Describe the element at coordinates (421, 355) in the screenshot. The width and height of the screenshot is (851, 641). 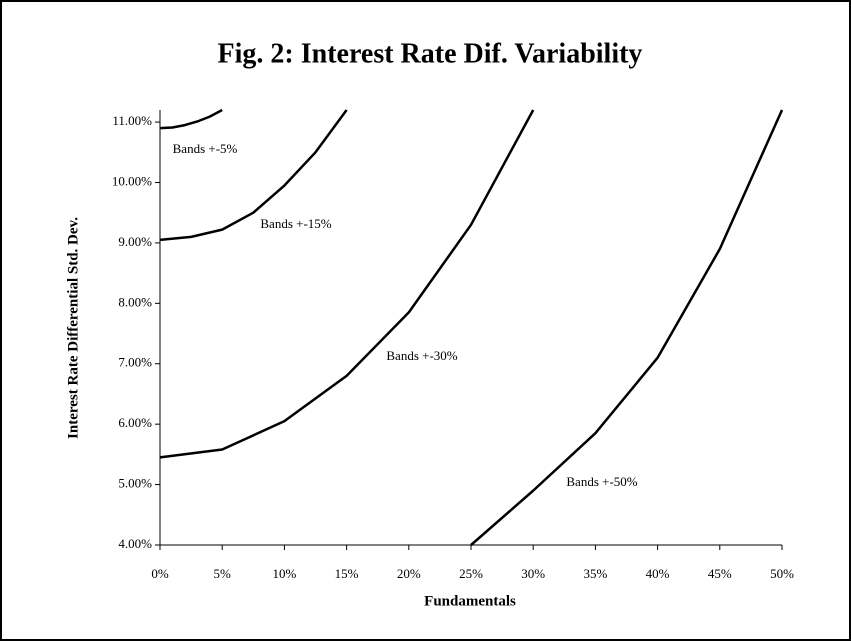
I see `series-label: Bands +-30%` at that location.